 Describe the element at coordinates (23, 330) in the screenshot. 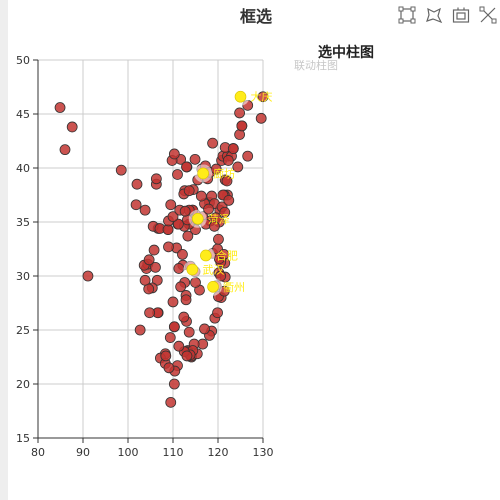

I see `y-tick-label: 25` at that location.